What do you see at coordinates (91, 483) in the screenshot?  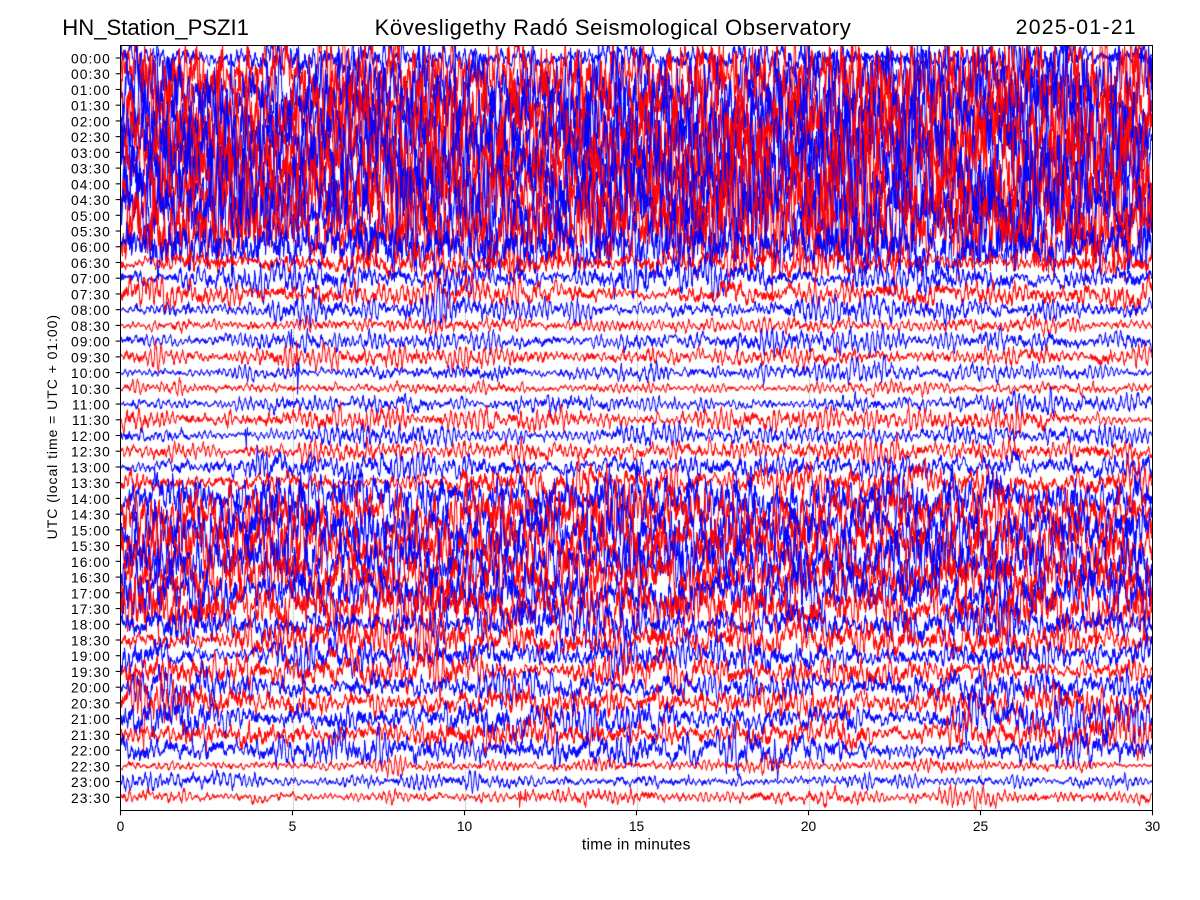 I see `svg-text: 13:30` at bounding box center [91, 483].